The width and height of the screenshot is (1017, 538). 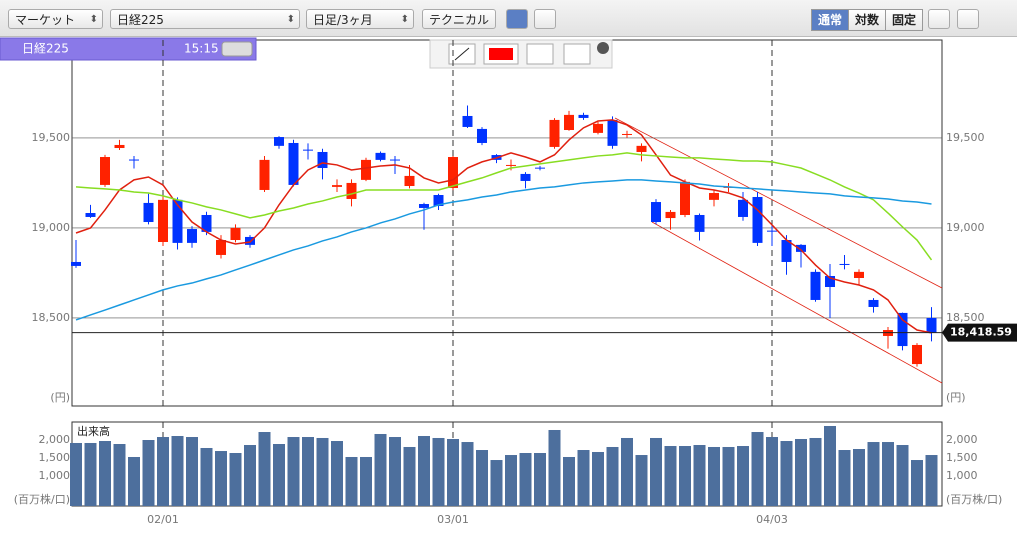 What do you see at coordinates (577, 54) in the screenshot?
I see `eraser-tool` at bounding box center [577, 54].